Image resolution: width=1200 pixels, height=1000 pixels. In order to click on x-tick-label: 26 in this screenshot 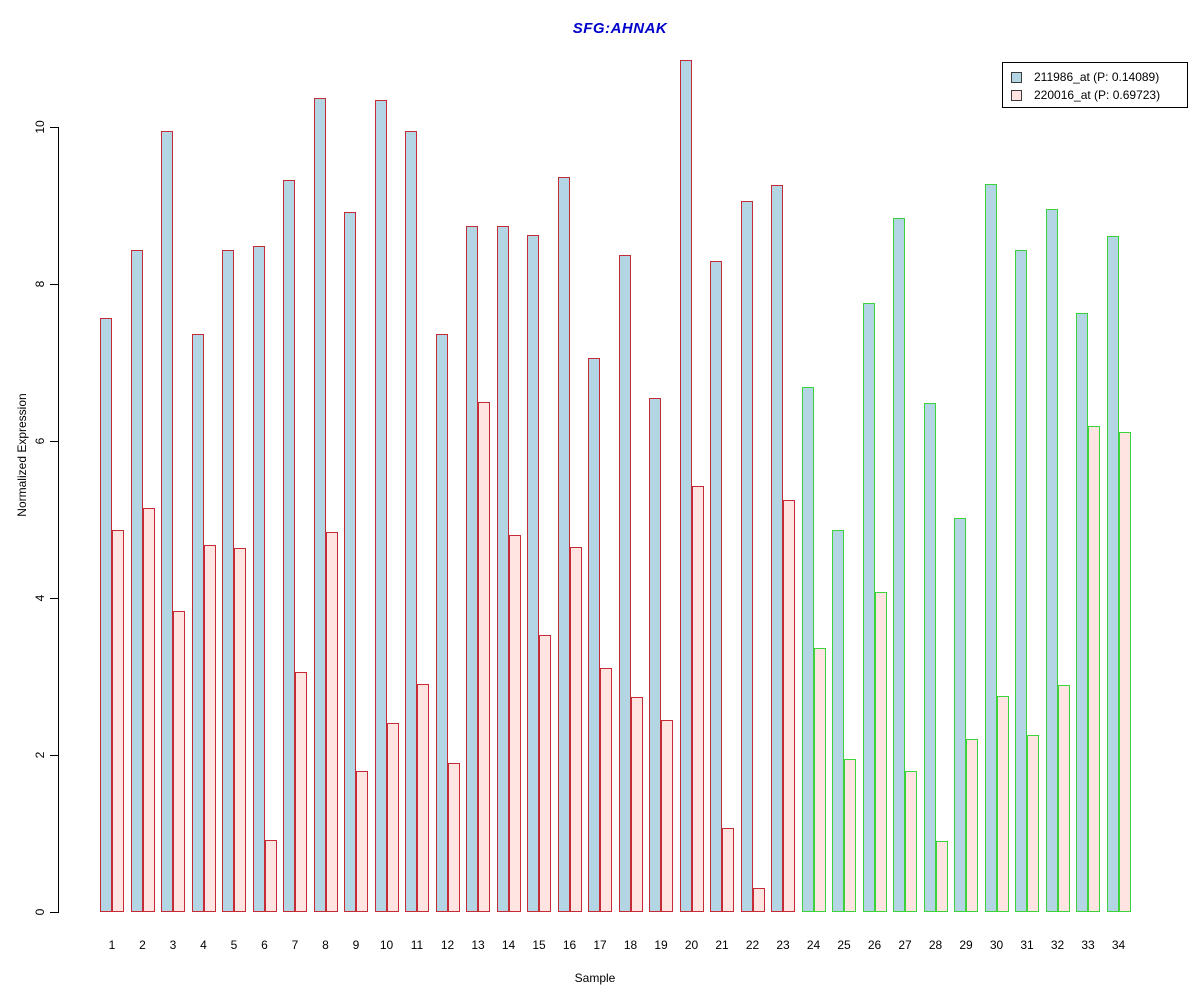, I will do `click(874, 945)`.